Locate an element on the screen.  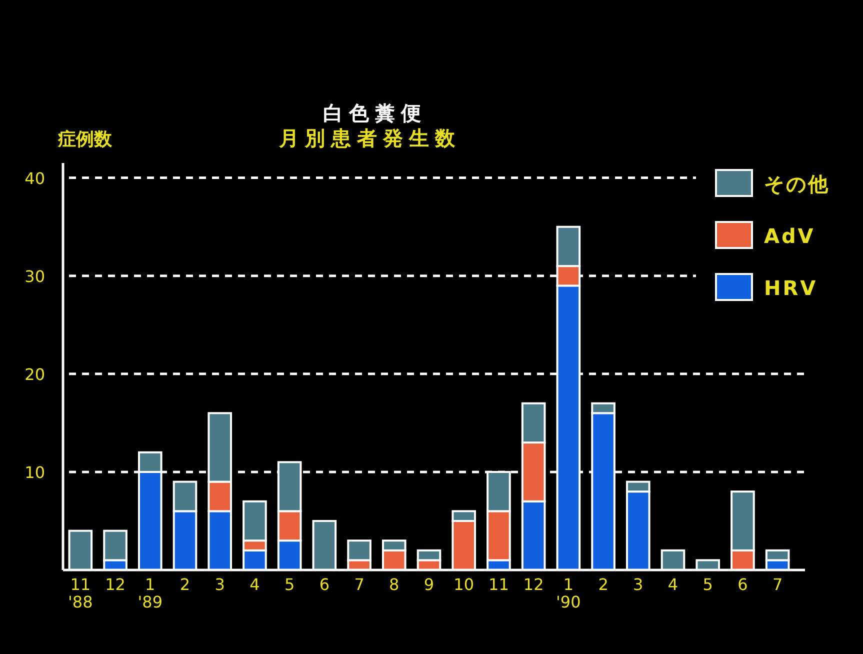
x-tick-label: 10 is located at coordinates (464, 584).